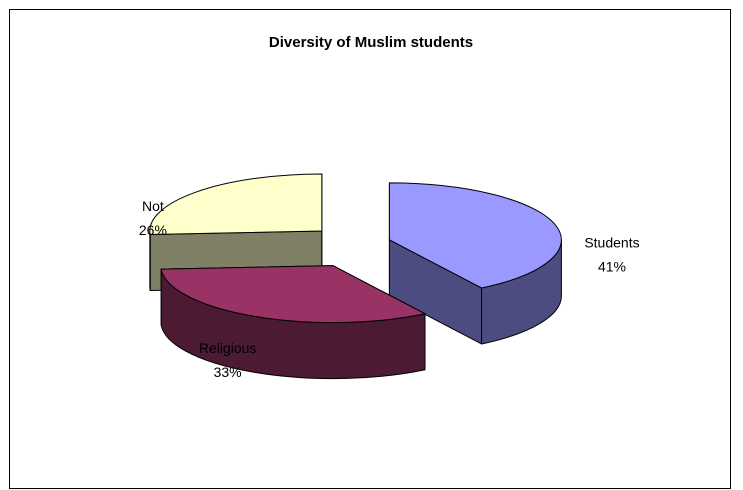 Image resolution: width=743 pixels, height=490 pixels. I want to click on slice-label-religious: Religious, so click(228, 348).